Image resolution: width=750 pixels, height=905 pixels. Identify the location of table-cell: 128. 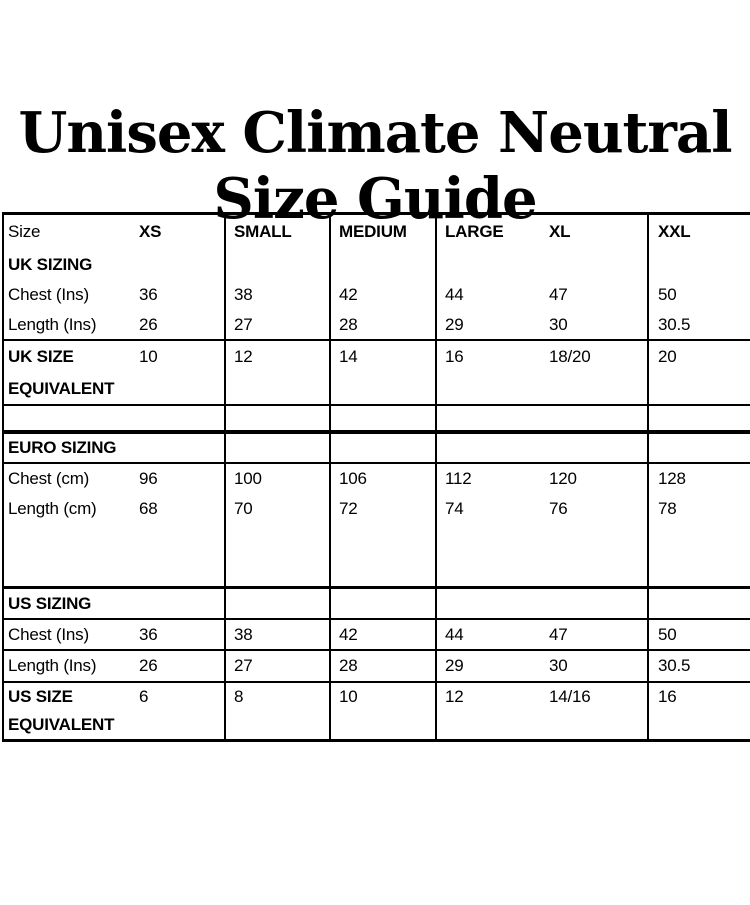
(672, 478).